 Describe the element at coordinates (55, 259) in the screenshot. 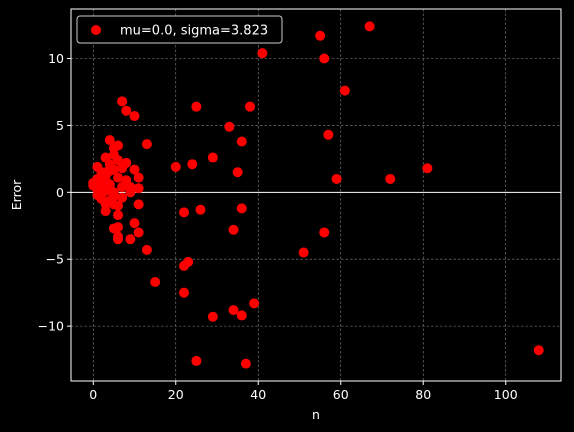

I see `y-tick-label: −5` at that location.